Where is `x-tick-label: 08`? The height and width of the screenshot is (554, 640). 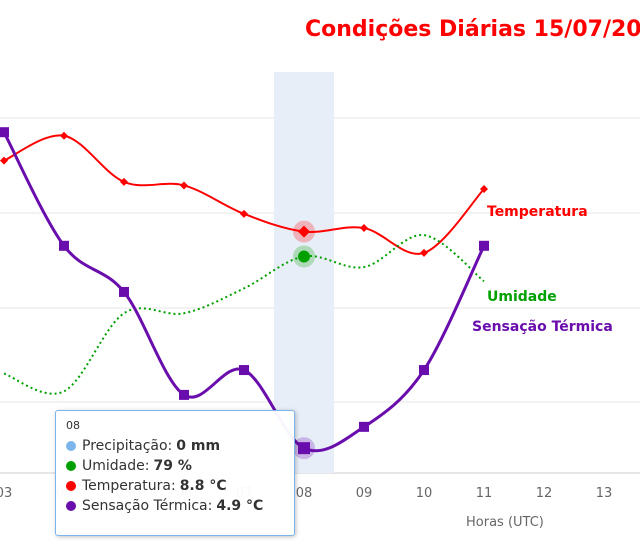 x-tick-label: 08 is located at coordinates (304, 493).